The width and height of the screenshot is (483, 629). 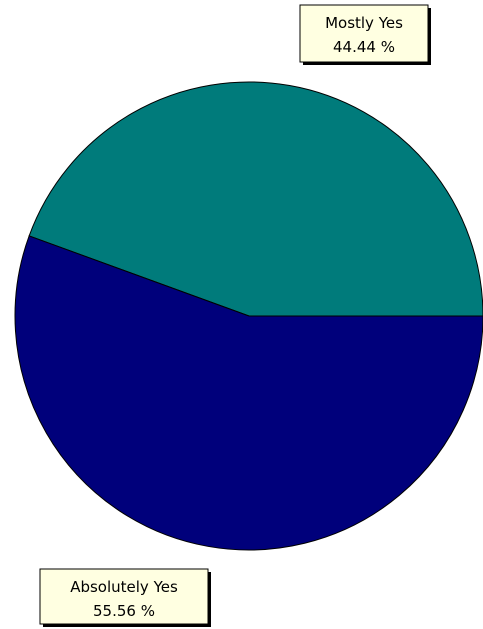 I want to click on data-label-mostly-yes-value: 44.44 %, so click(x=364, y=47).